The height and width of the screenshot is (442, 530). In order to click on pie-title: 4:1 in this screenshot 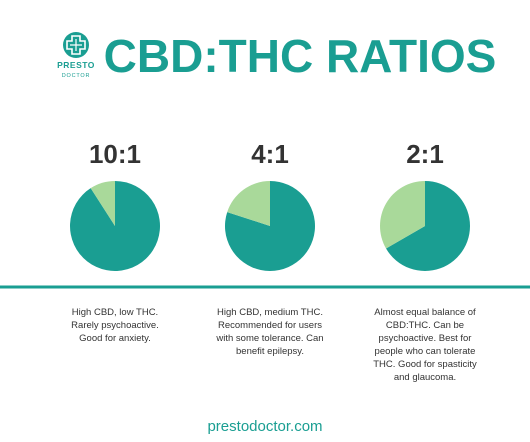, I will do `click(270, 154)`.